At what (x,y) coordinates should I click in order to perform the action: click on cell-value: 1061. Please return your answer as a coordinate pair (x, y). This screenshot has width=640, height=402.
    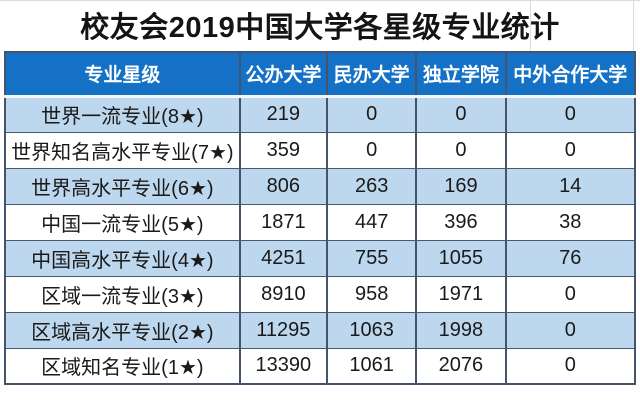
    Looking at the image, I should click on (371, 365).